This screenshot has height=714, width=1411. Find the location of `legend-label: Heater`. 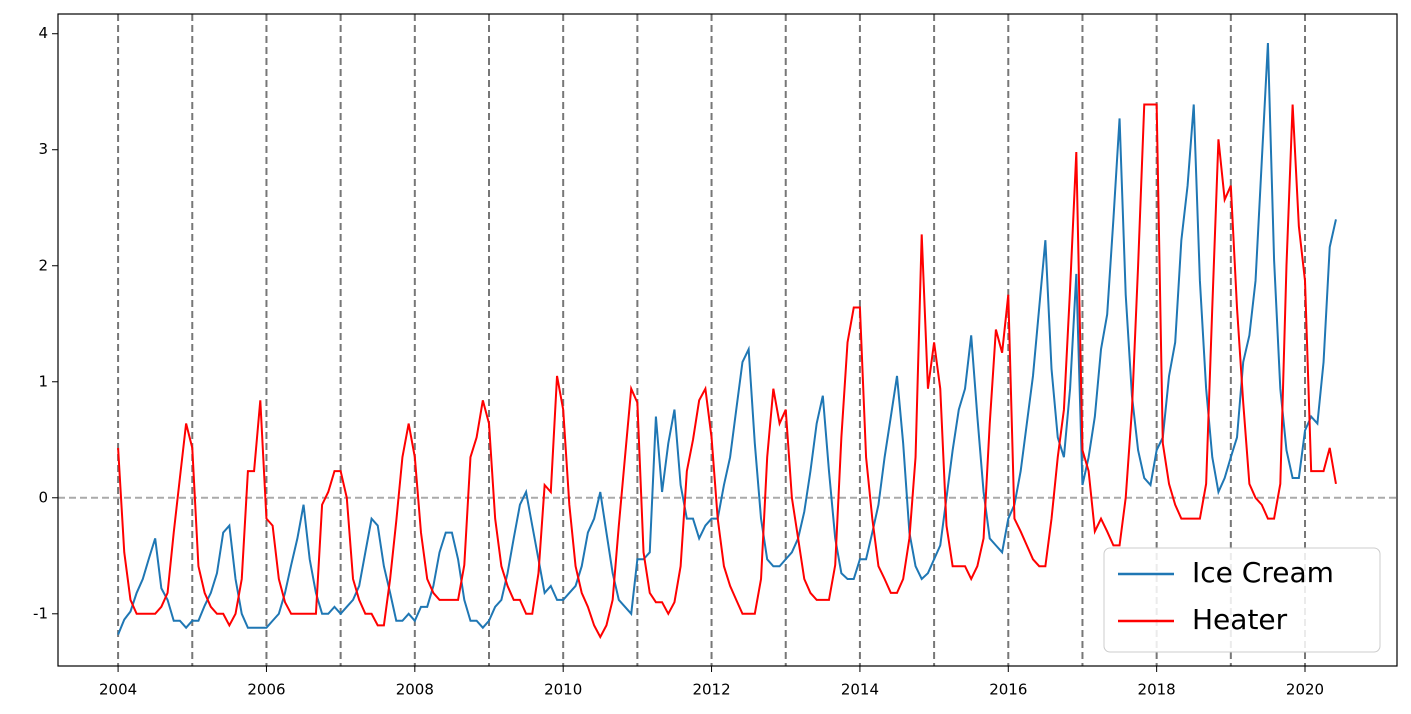

legend-label: Heater is located at coordinates (1240, 619).